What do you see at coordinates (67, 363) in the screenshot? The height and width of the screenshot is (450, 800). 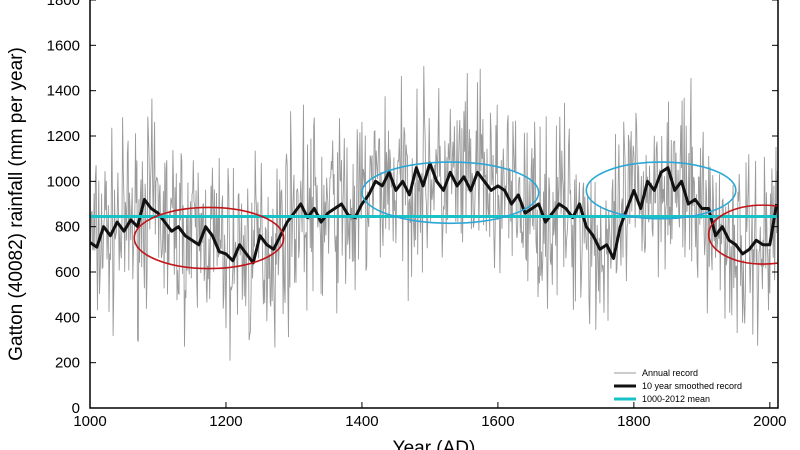 I see `y-tick-label: 200` at bounding box center [67, 363].